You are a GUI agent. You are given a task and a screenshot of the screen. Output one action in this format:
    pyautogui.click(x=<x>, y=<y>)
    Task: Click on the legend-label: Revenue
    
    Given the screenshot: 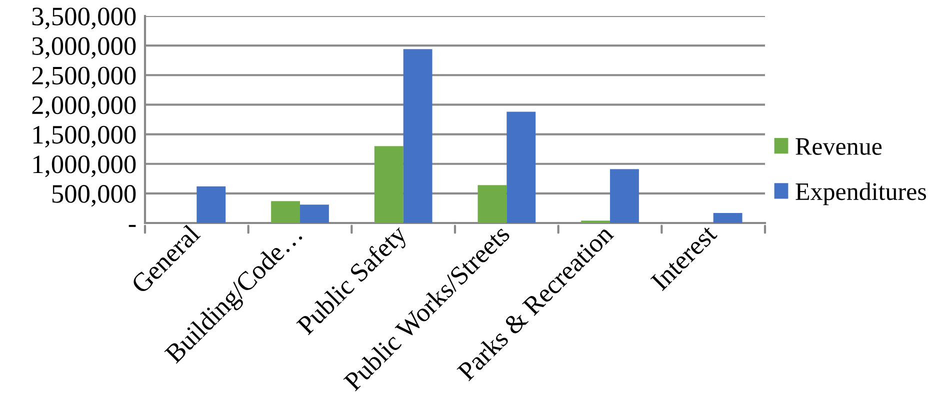 What is the action you would take?
    pyautogui.click(x=839, y=146)
    